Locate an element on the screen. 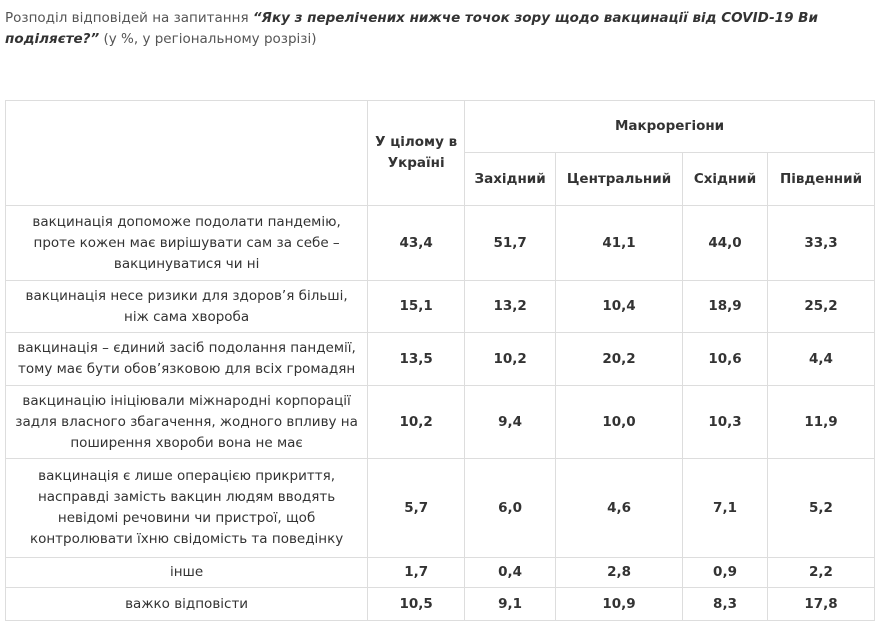  value-cell: 6,0 is located at coordinates (510, 508).